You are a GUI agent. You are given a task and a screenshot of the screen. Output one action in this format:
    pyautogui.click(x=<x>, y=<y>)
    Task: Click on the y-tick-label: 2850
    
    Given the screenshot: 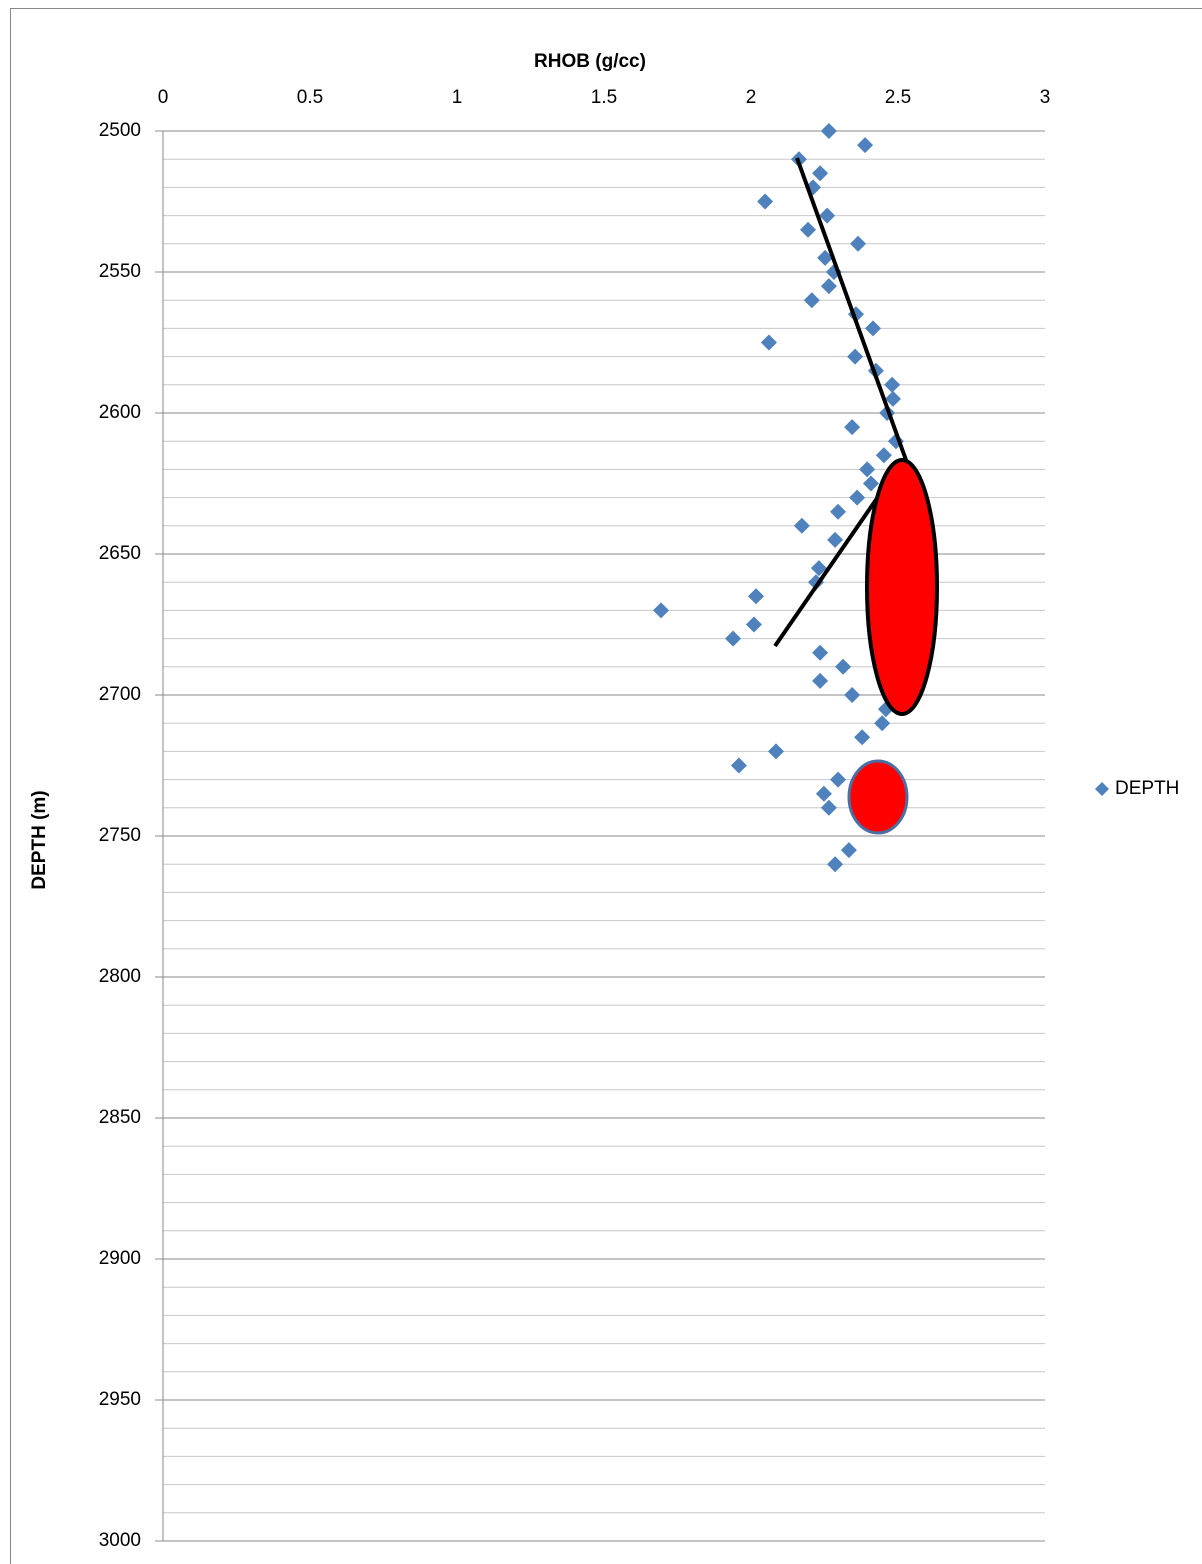 What is the action you would take?
    pyautogui.click(x=120, y=1117)
    